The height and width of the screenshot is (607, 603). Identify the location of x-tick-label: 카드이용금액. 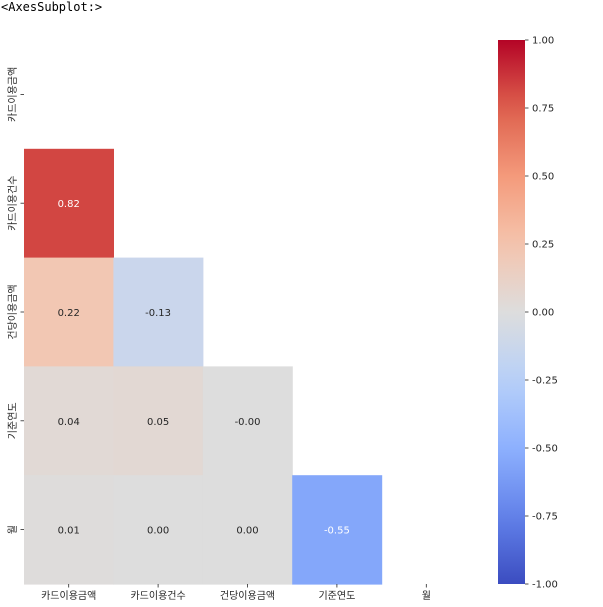
(68, 596).